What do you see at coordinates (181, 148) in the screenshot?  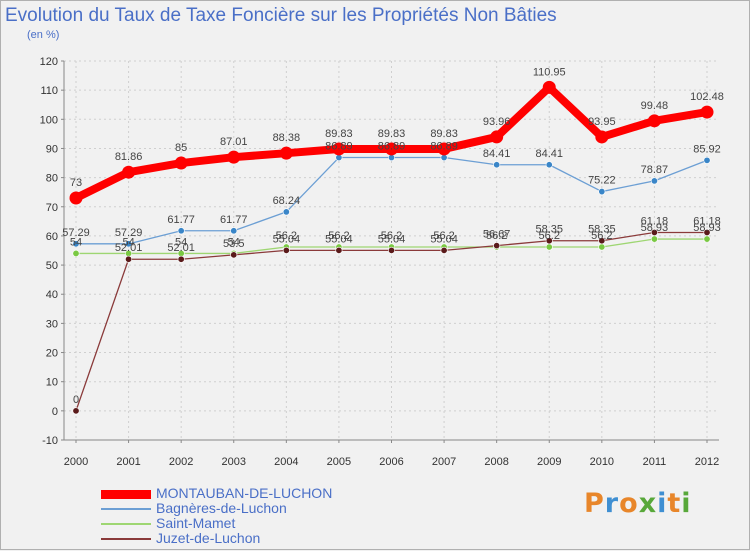 I see `data-label: 85` at bounding box center [181, 148].